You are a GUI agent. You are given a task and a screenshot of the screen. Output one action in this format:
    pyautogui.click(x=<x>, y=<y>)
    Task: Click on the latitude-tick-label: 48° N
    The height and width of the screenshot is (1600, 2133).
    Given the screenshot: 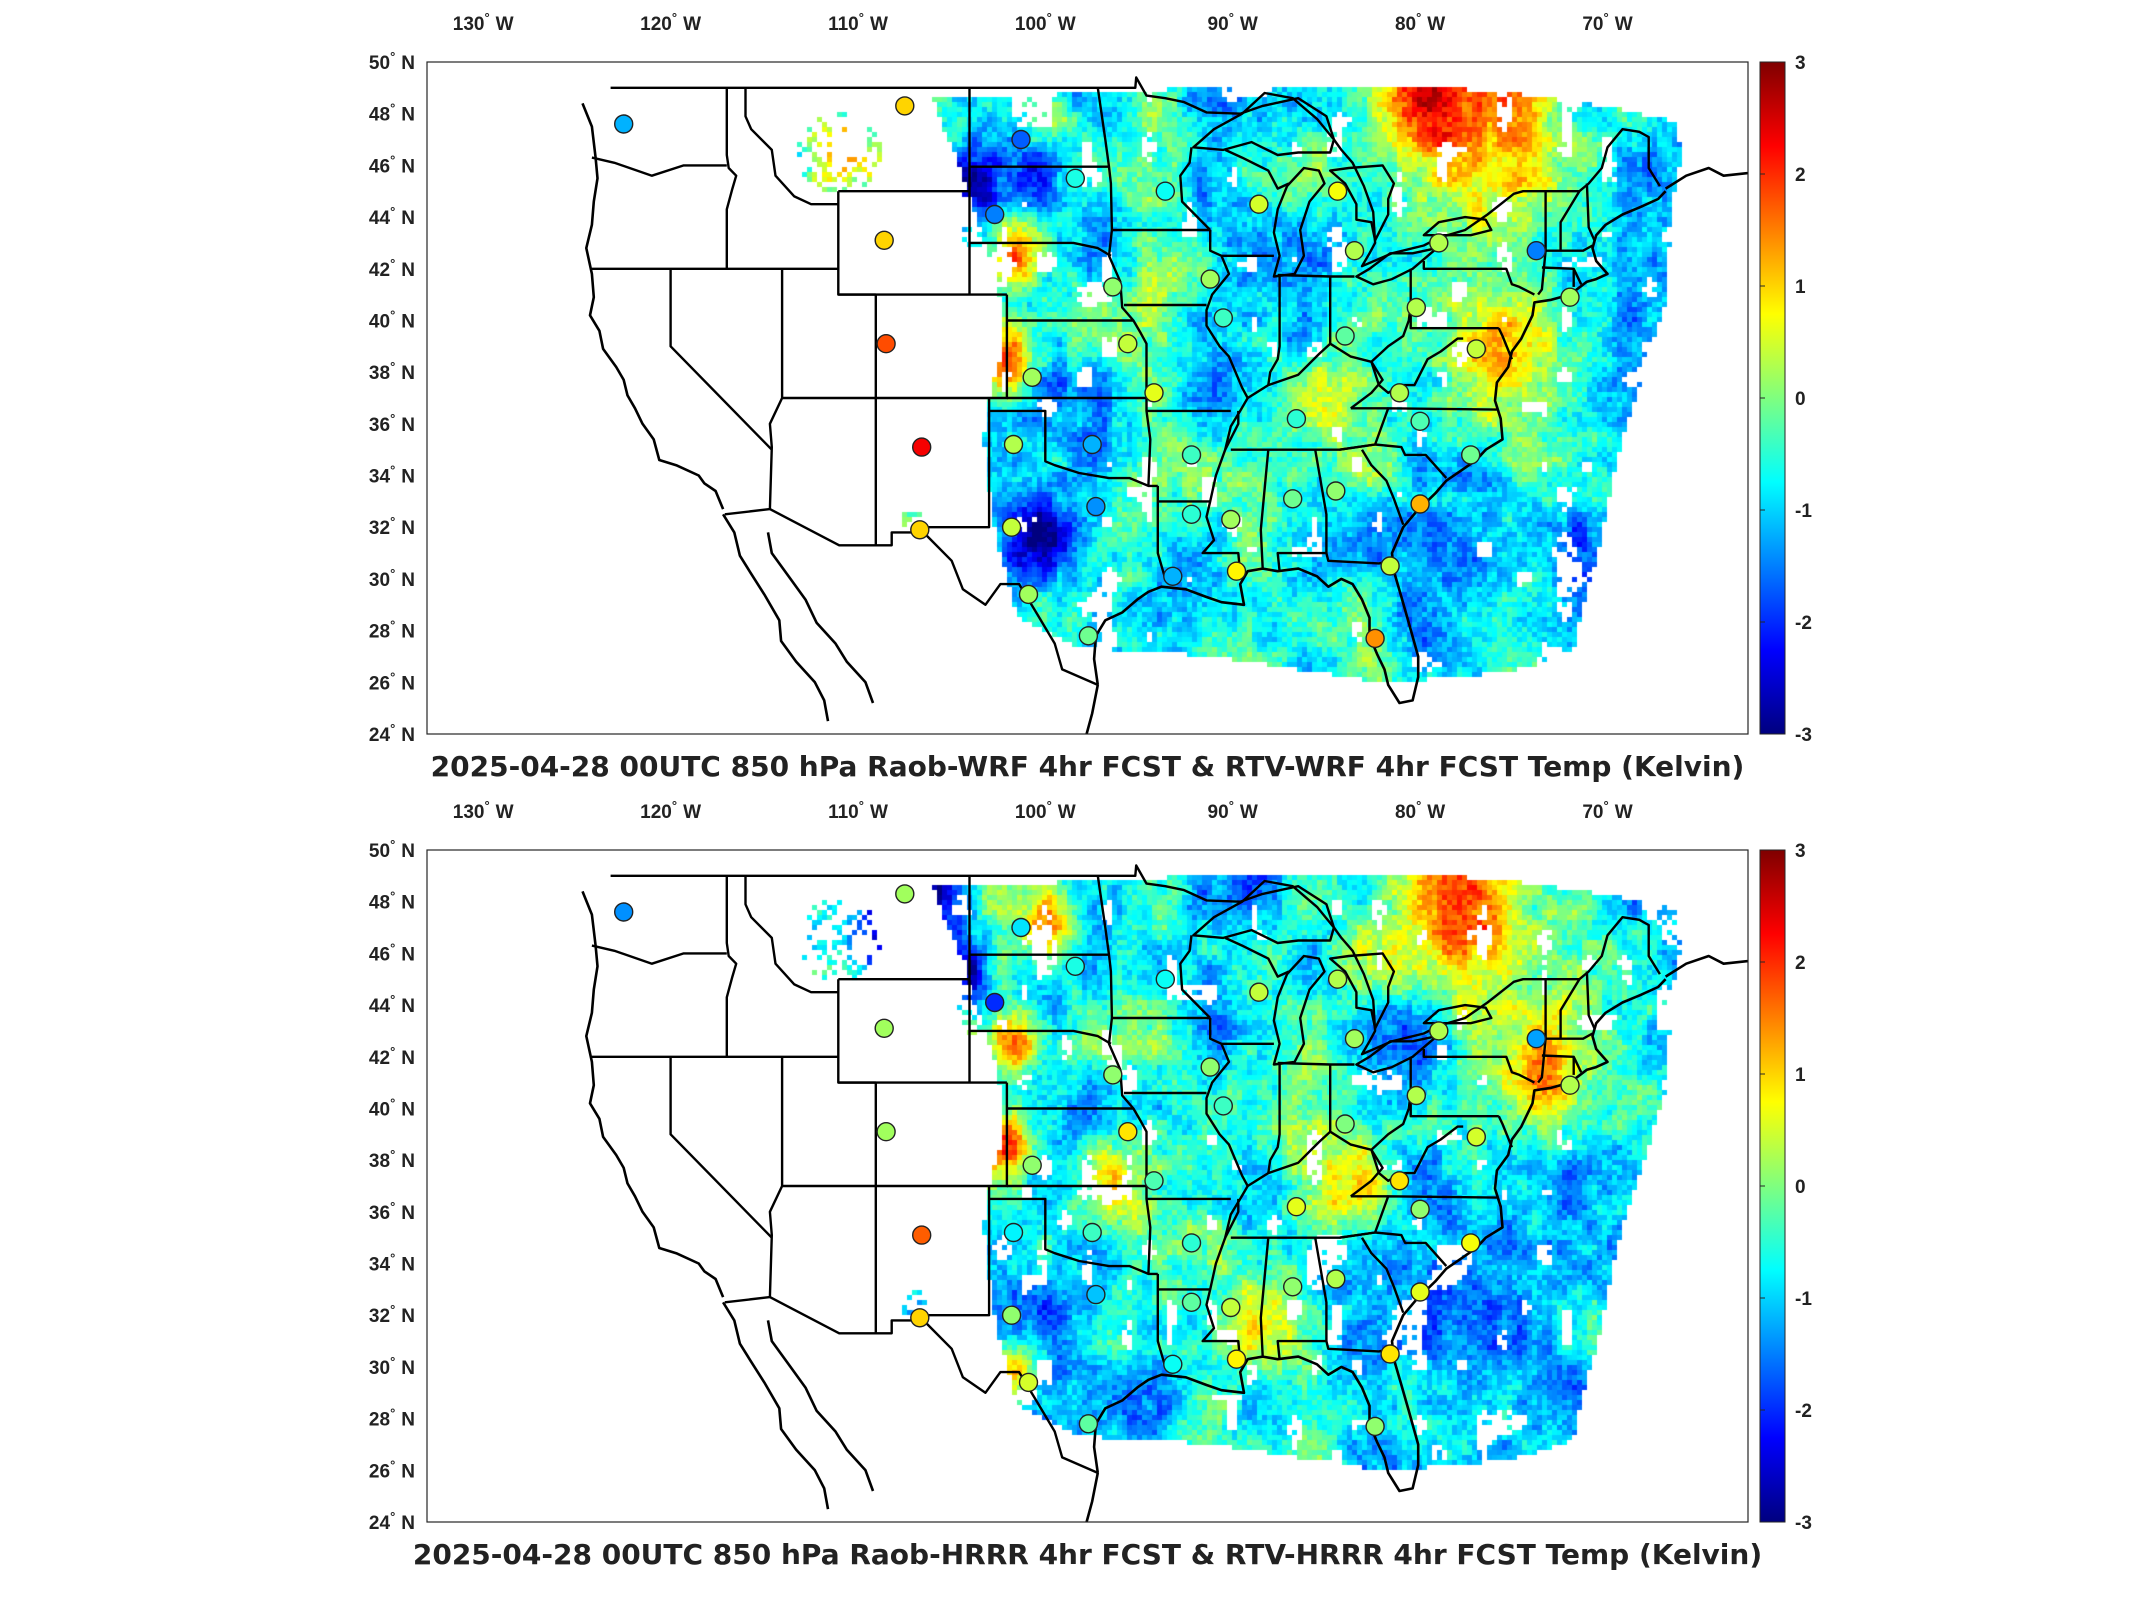 What is the action you would take?
    pyautogui.click(x=392, y=113)
    